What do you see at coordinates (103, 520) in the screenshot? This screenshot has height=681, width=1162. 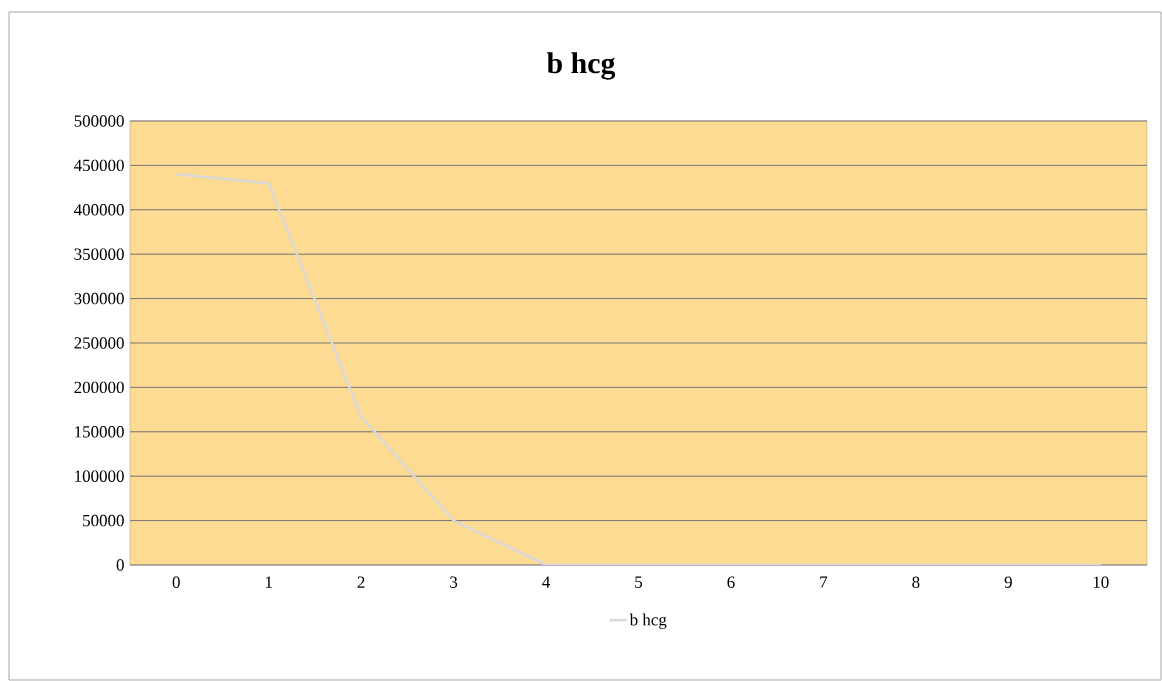 I see `y-tick-label: 50000` at bounding box center [103, 520].